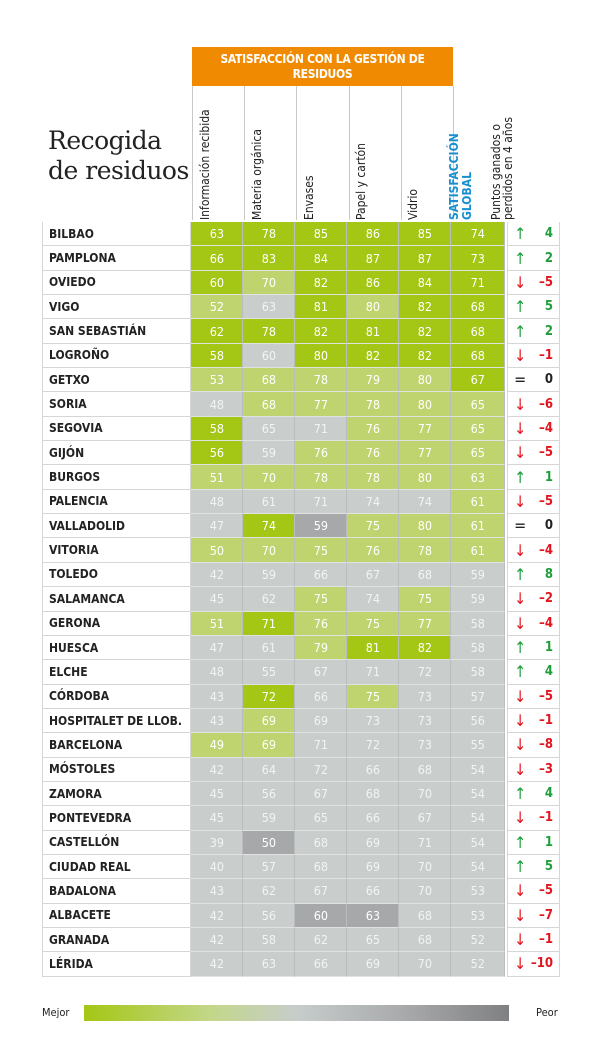 This screenshot has width=600, height=1060. I want to click on score-cell: 62, so click(269, 599).